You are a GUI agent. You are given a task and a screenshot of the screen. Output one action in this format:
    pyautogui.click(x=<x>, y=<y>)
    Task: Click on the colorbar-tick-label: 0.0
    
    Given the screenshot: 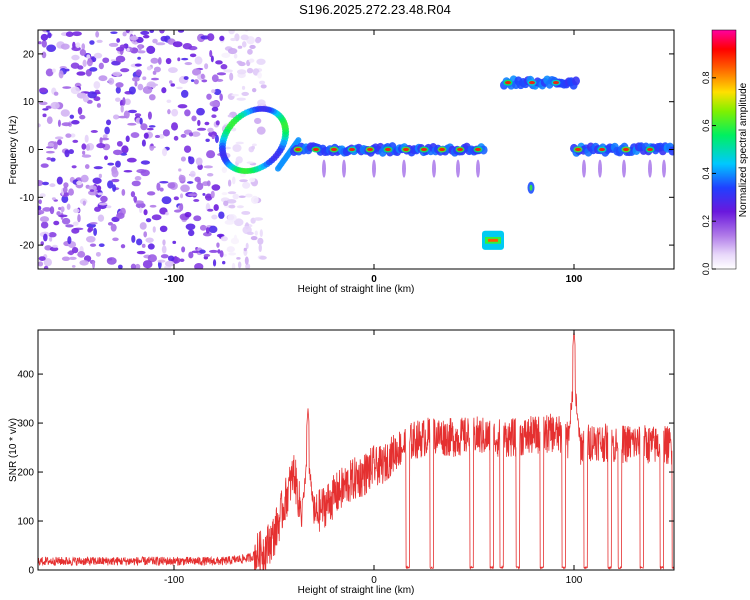 What is the action you would take?
    pyautogui.click(x=706, y=269)
    